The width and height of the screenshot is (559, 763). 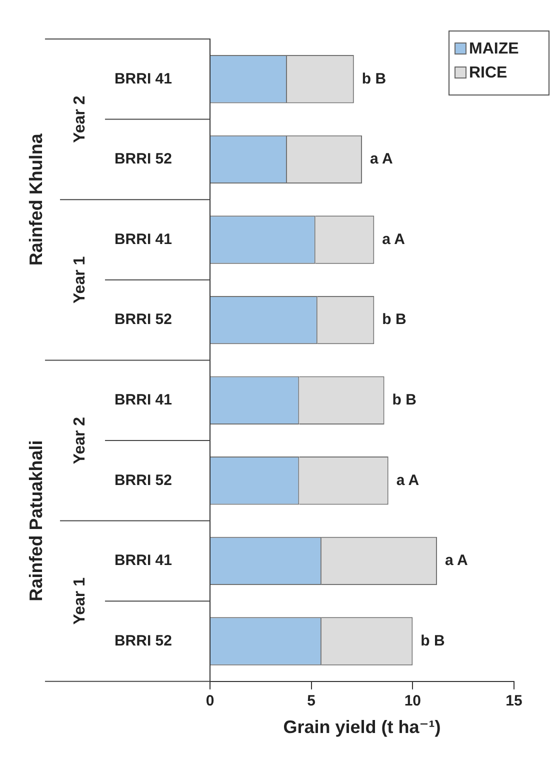 I want to click on text: Rainfed Patuakhali, so click(x=36, y=521).